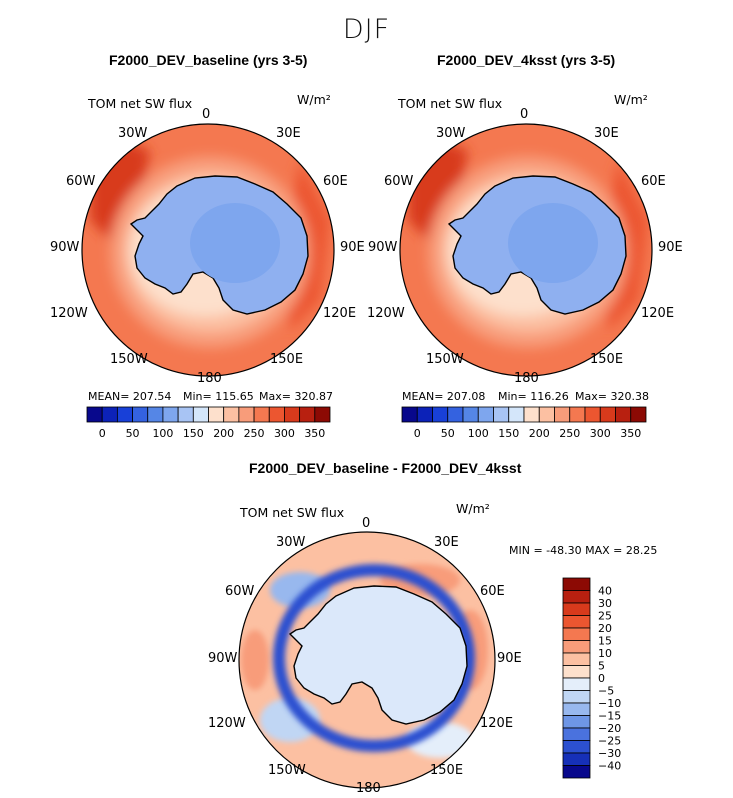  Describe the element at coordinates (612, 396) in the screenshot. I see `stat-max: Max= 320.38` at that location.